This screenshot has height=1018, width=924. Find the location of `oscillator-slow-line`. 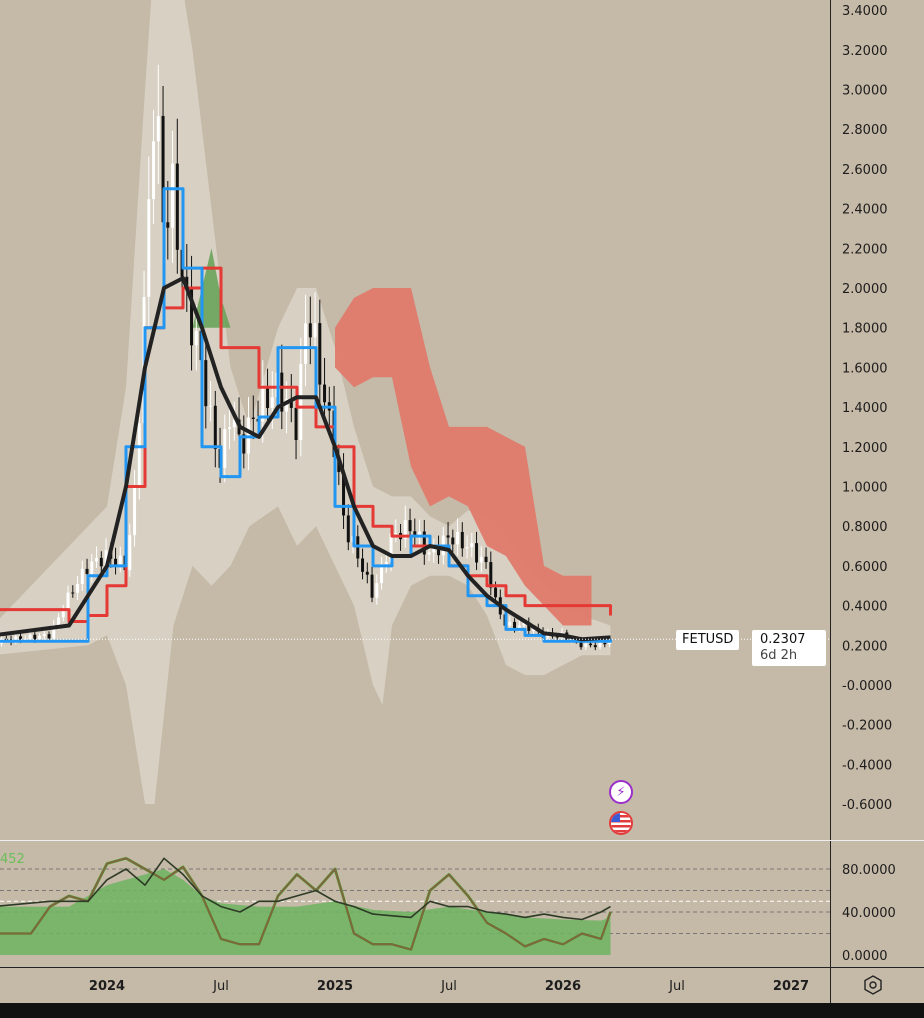

oscillator-slow-line is located at coordinates (305, 889).